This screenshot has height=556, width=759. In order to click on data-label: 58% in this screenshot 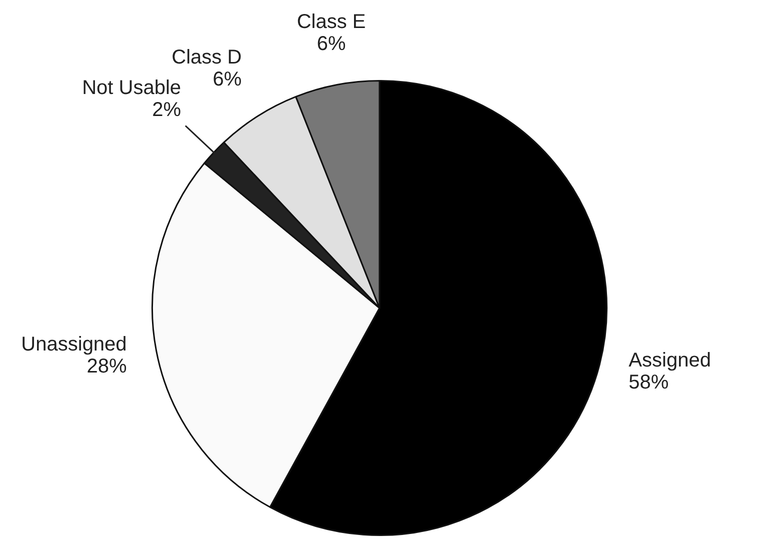, I will do `click(648, 382)`.